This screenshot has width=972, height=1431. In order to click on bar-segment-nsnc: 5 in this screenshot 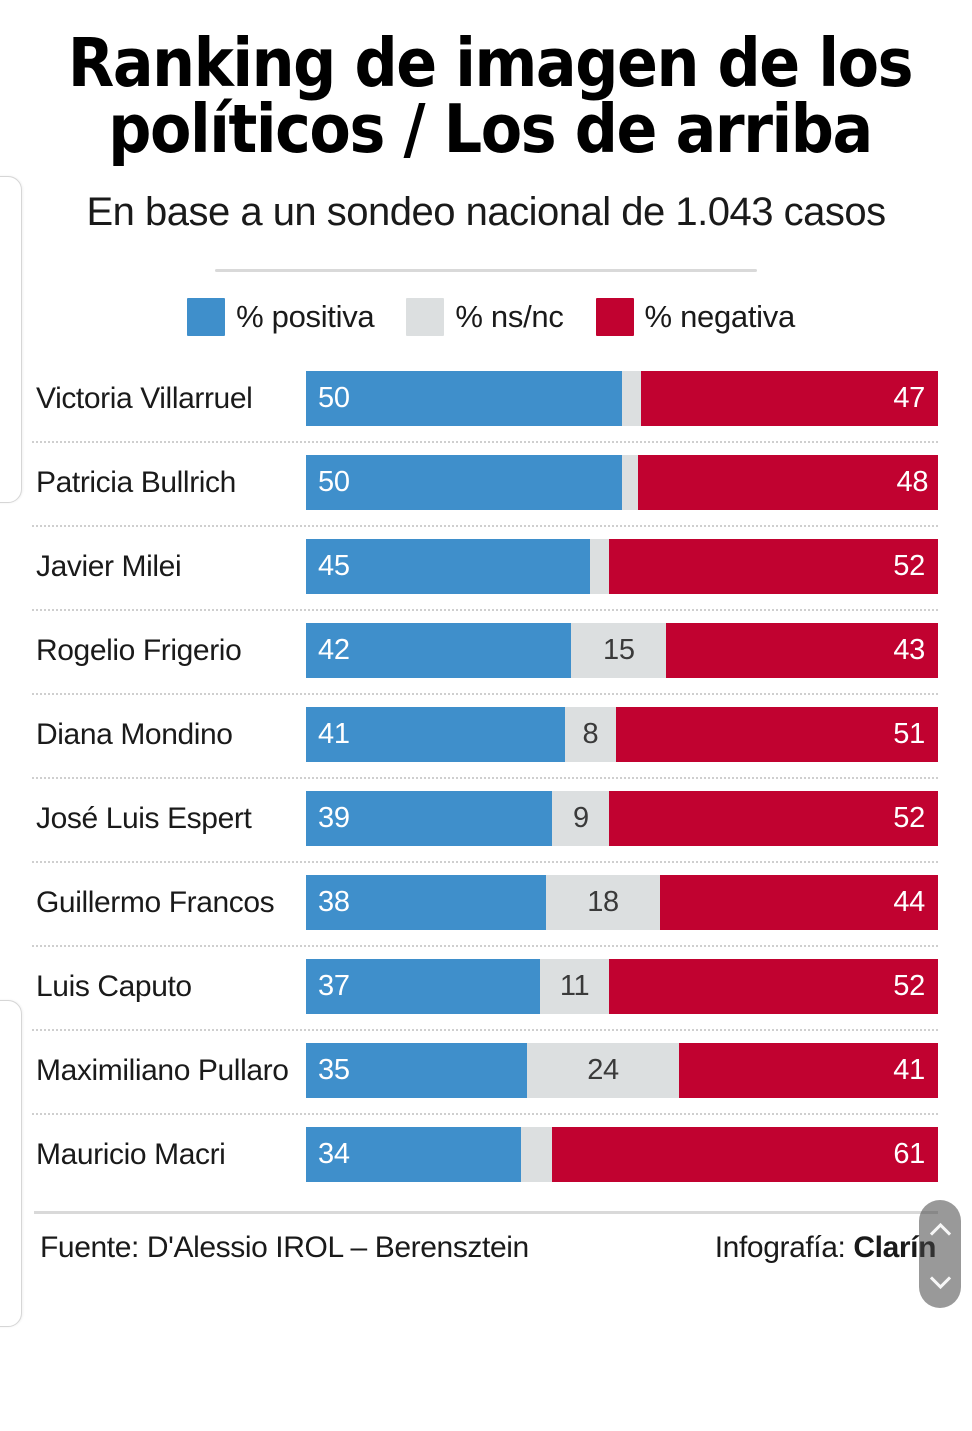, I will do `click(536, 1155)`.